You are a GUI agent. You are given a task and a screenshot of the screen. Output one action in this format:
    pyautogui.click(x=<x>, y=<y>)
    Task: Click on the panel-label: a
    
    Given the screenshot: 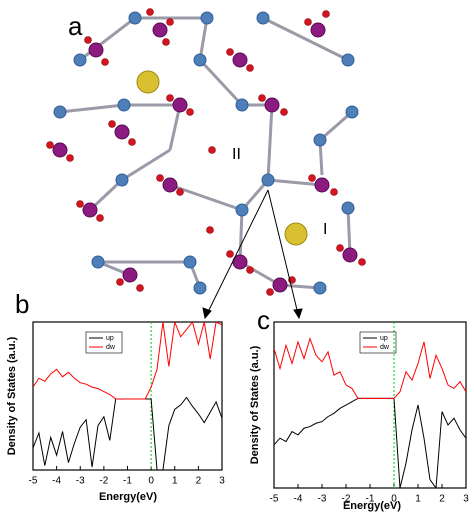 What is the action you would take?
    pyautogui.click(x=75, y=26)
    